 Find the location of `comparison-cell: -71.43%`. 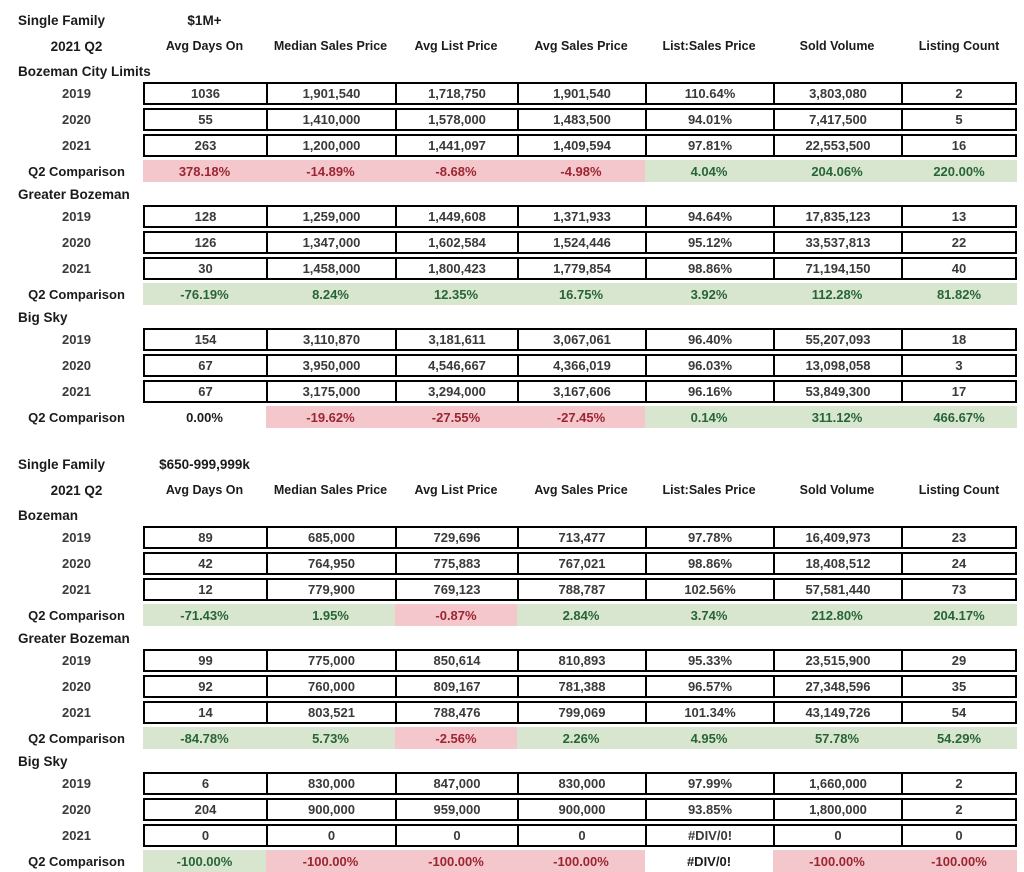

comparison-cell: -71.43% is located at coordinates (204, 615).